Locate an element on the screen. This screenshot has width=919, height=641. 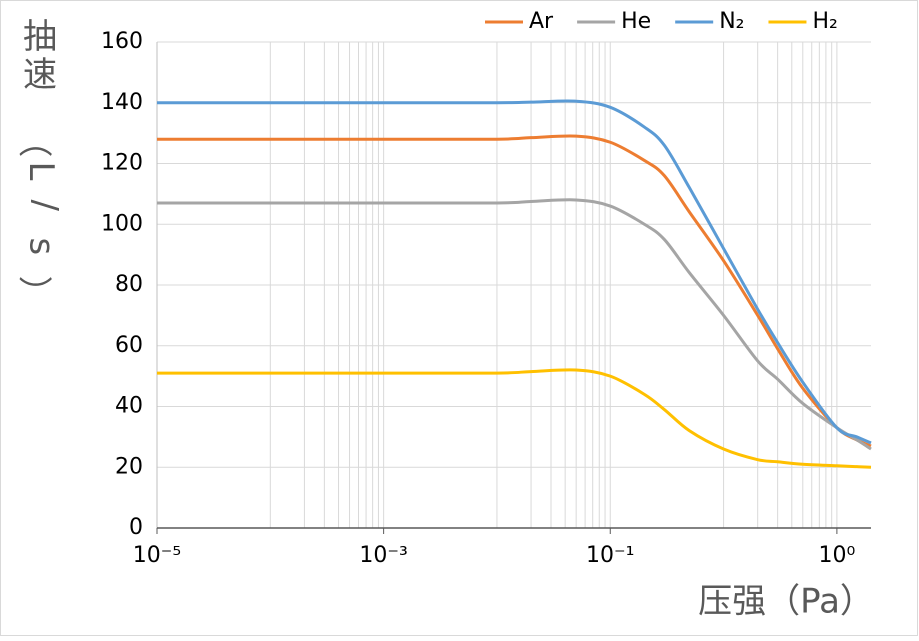
legend-label: Ar is located at coordinates (541, 21).